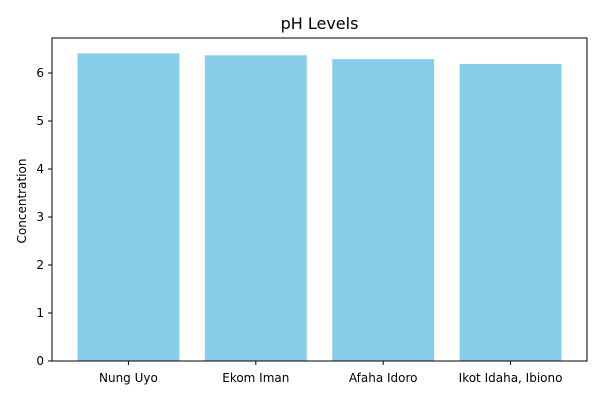 The height and width of the screenshot is (404, 600). Describe the element at coordinates (40, 169) in the screenshot. I see `y-tick-label: 4` at that location.